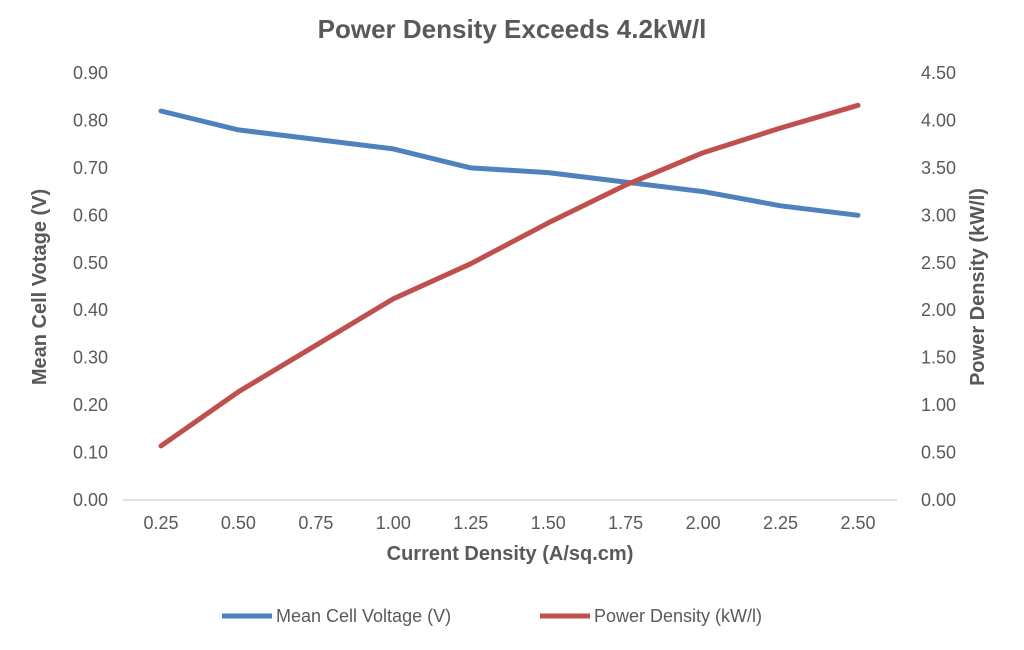 This screenshot has height=650, width=1024. I want to click on y2-tick-label: 0.00, so click(938, 500).